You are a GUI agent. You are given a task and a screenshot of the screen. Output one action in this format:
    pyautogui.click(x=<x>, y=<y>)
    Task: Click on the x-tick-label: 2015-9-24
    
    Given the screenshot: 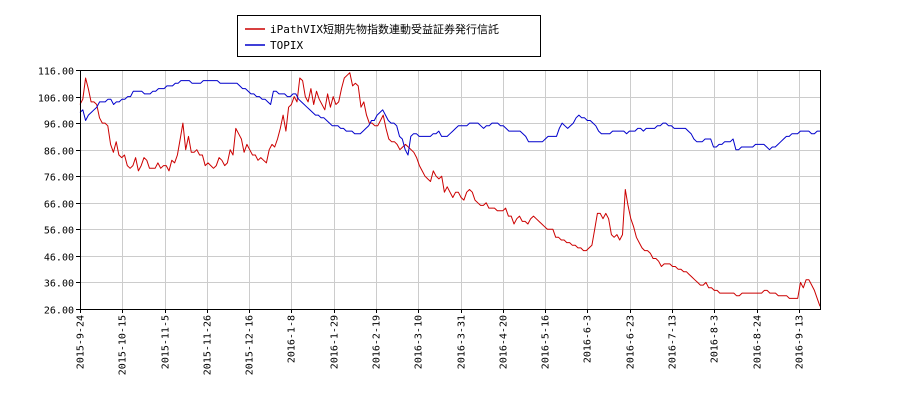 What is the action you would take?
    pyautogui.click(x=81, y=342)
    